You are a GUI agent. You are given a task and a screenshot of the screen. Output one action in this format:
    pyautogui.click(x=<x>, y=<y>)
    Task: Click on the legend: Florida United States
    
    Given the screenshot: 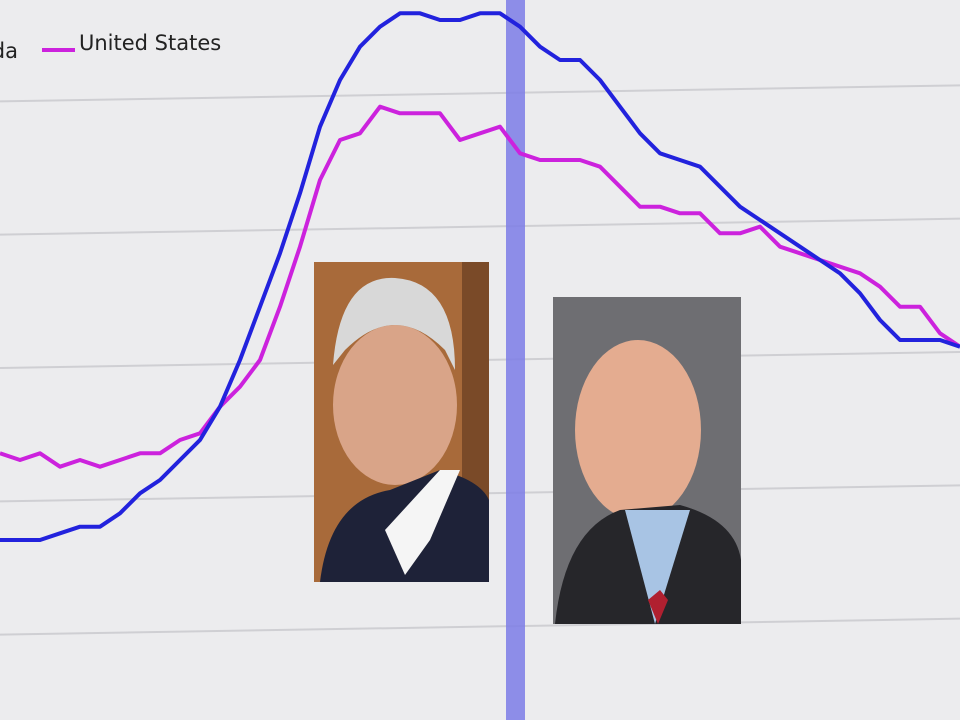 What is the action you would take?
    pyautogui.click(x=110, y=47)
    